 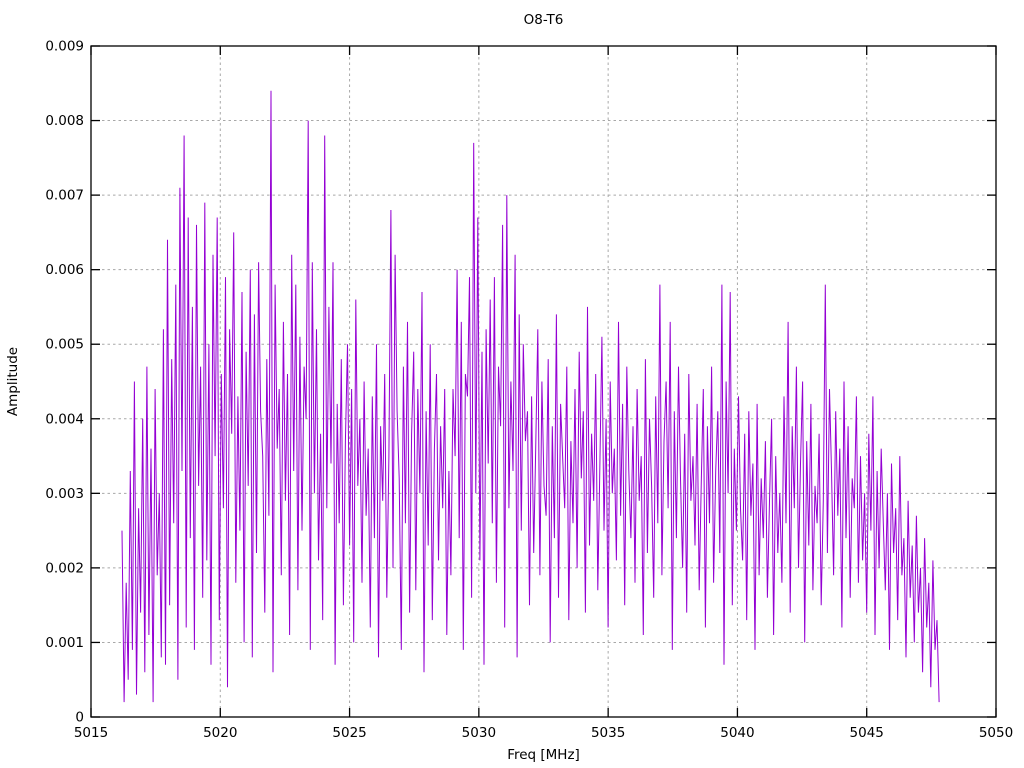 I want to click on x-tick-label: 5015, so click(x=91, y=733).